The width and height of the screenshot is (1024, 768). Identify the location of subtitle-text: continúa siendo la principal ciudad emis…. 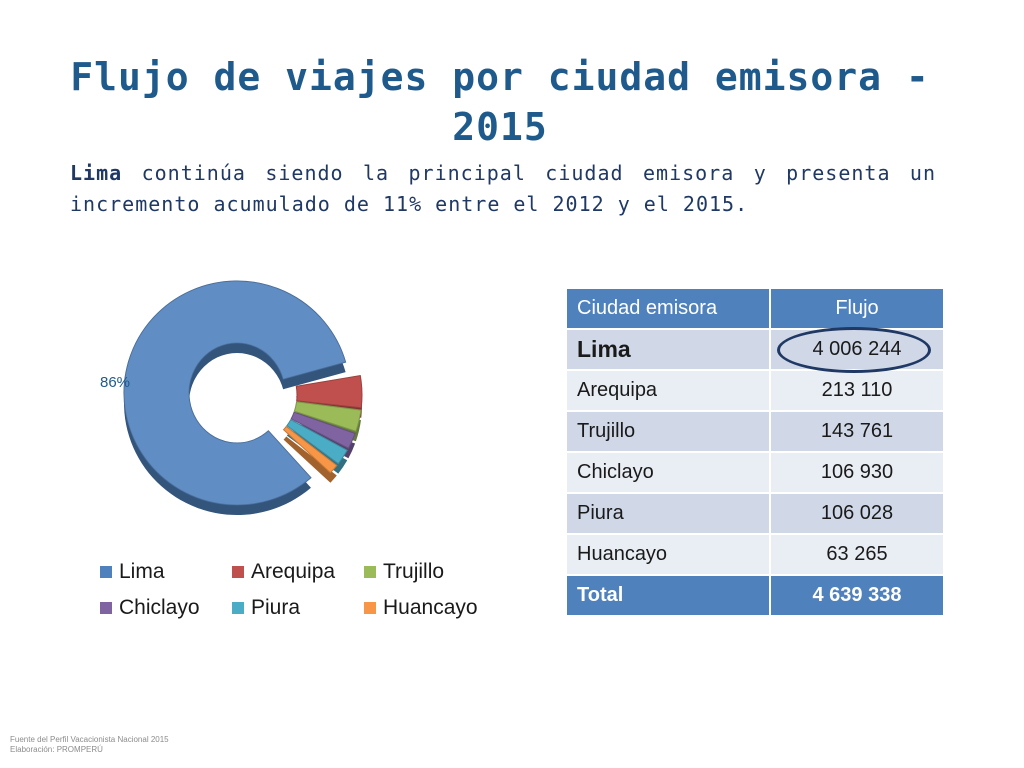
(503, 188).